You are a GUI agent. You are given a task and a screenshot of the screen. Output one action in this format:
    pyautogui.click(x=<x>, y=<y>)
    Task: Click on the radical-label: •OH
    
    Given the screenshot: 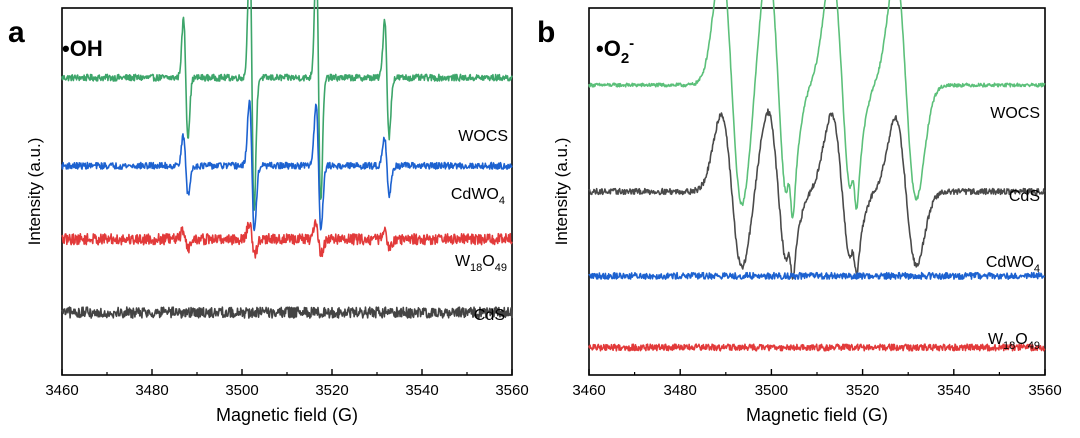 What is the action you would take?
    pyautogui.click(x=82, y=48)
    